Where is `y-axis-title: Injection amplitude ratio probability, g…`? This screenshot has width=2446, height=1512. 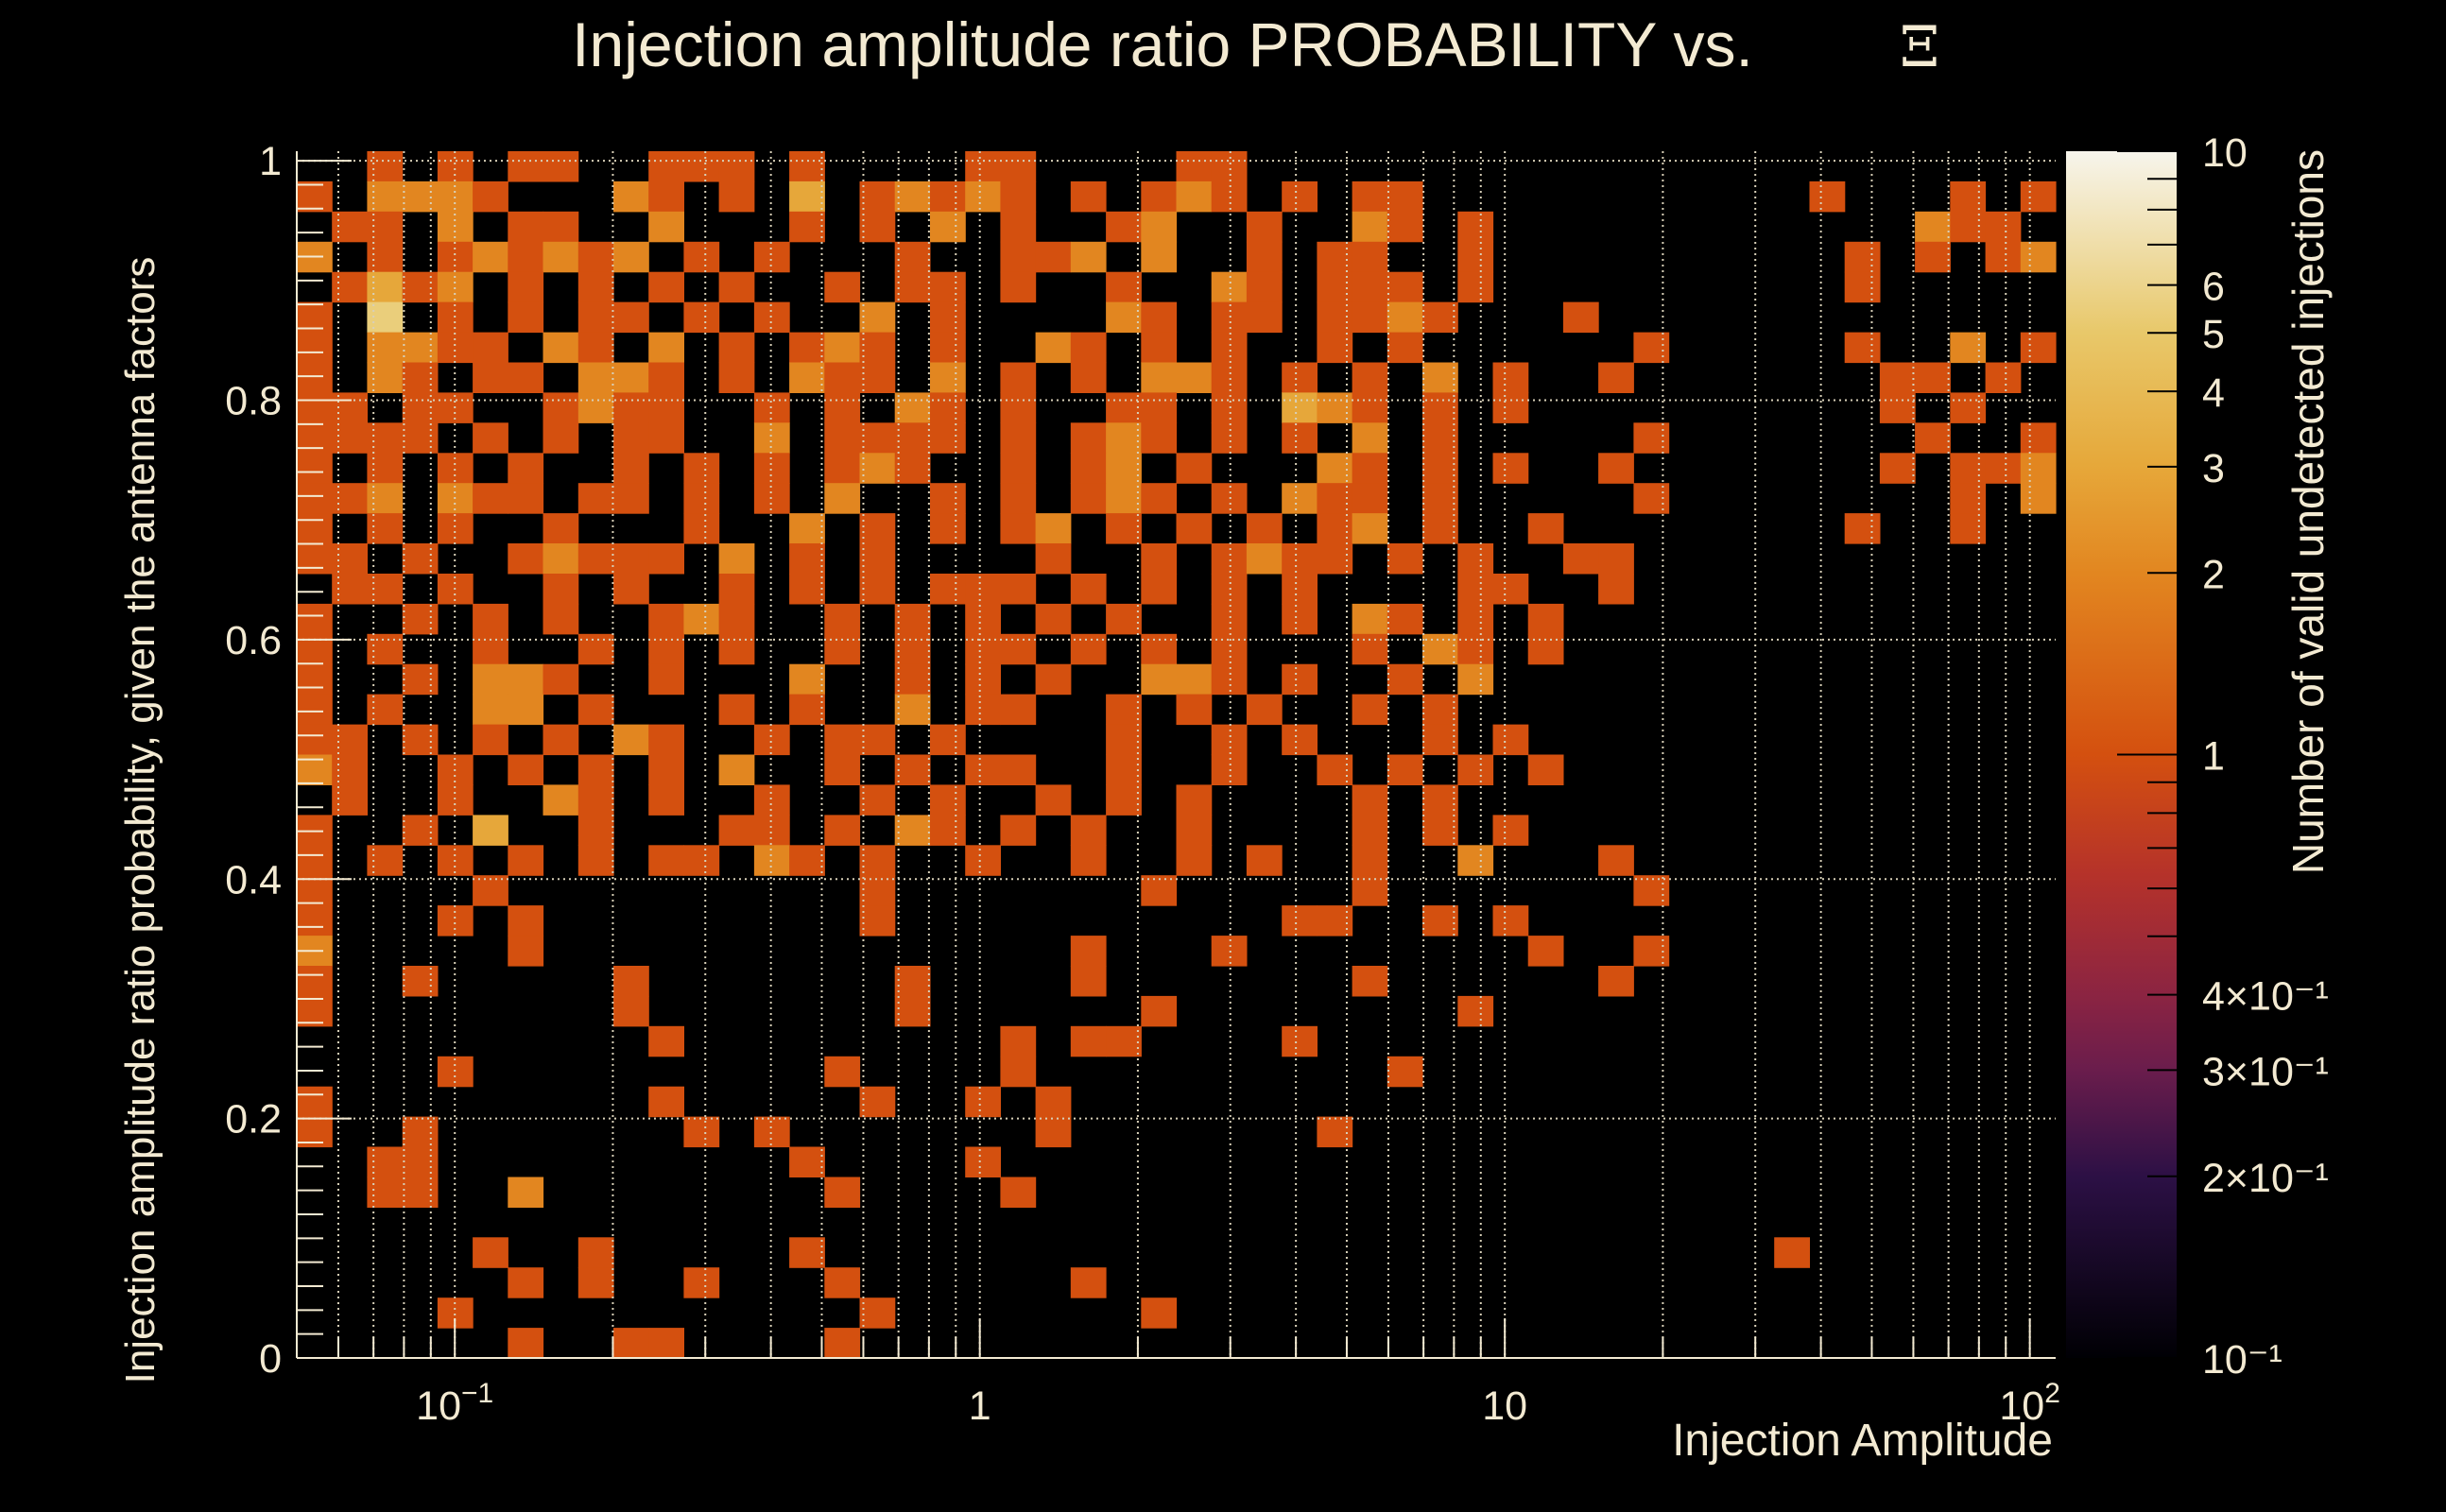 y-axis-title: Injection amplitude ratio probability, g… is located at coordinates (141, 820).